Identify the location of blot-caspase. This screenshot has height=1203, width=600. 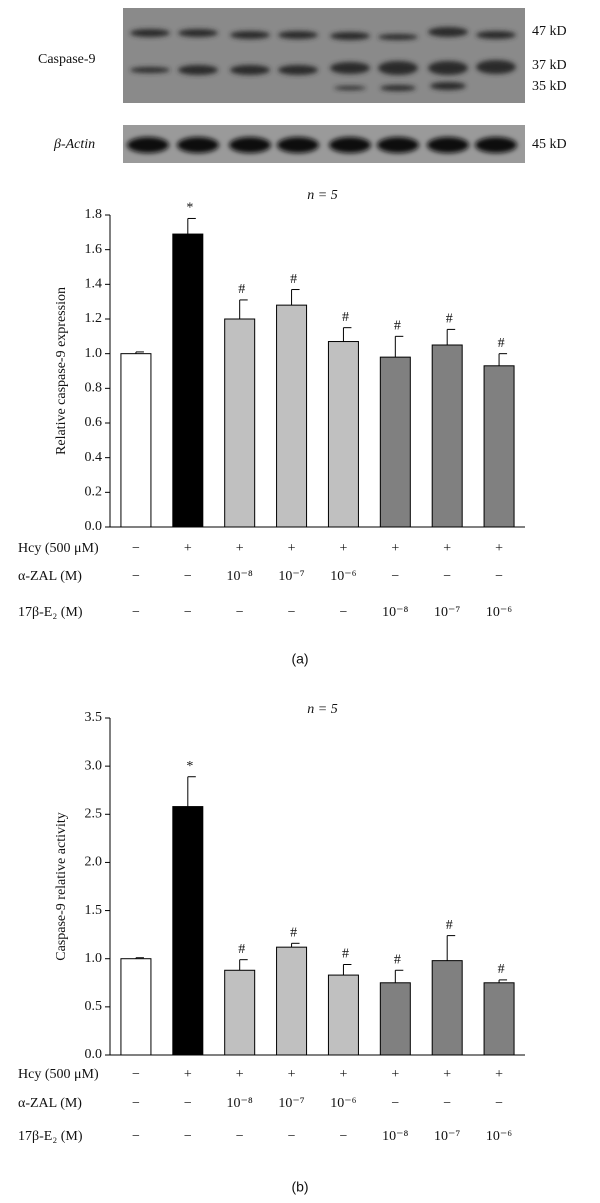
(324, 55).